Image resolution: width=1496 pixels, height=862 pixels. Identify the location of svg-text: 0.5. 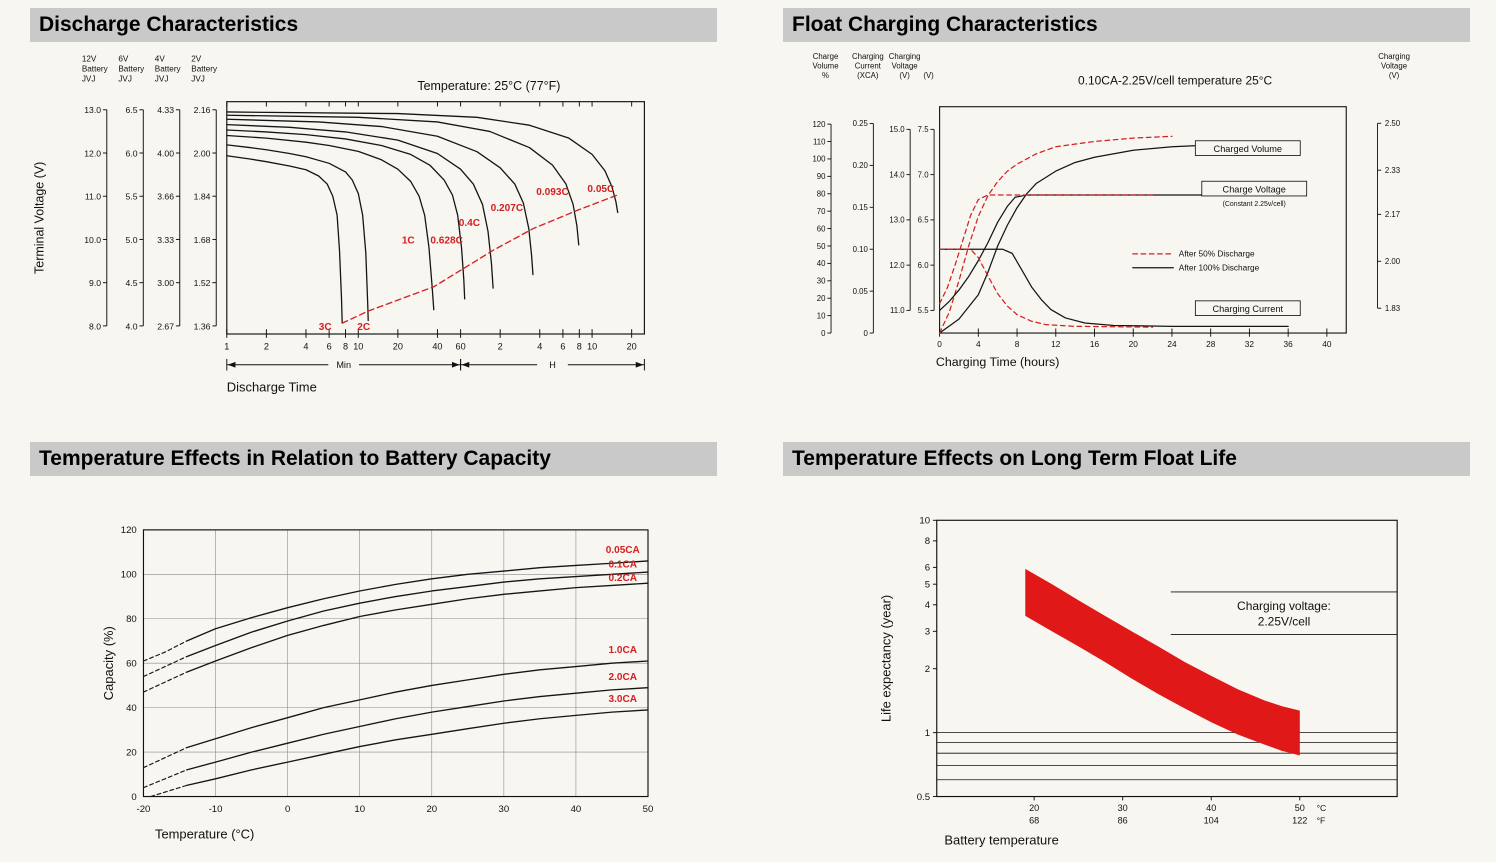
(923, 797).